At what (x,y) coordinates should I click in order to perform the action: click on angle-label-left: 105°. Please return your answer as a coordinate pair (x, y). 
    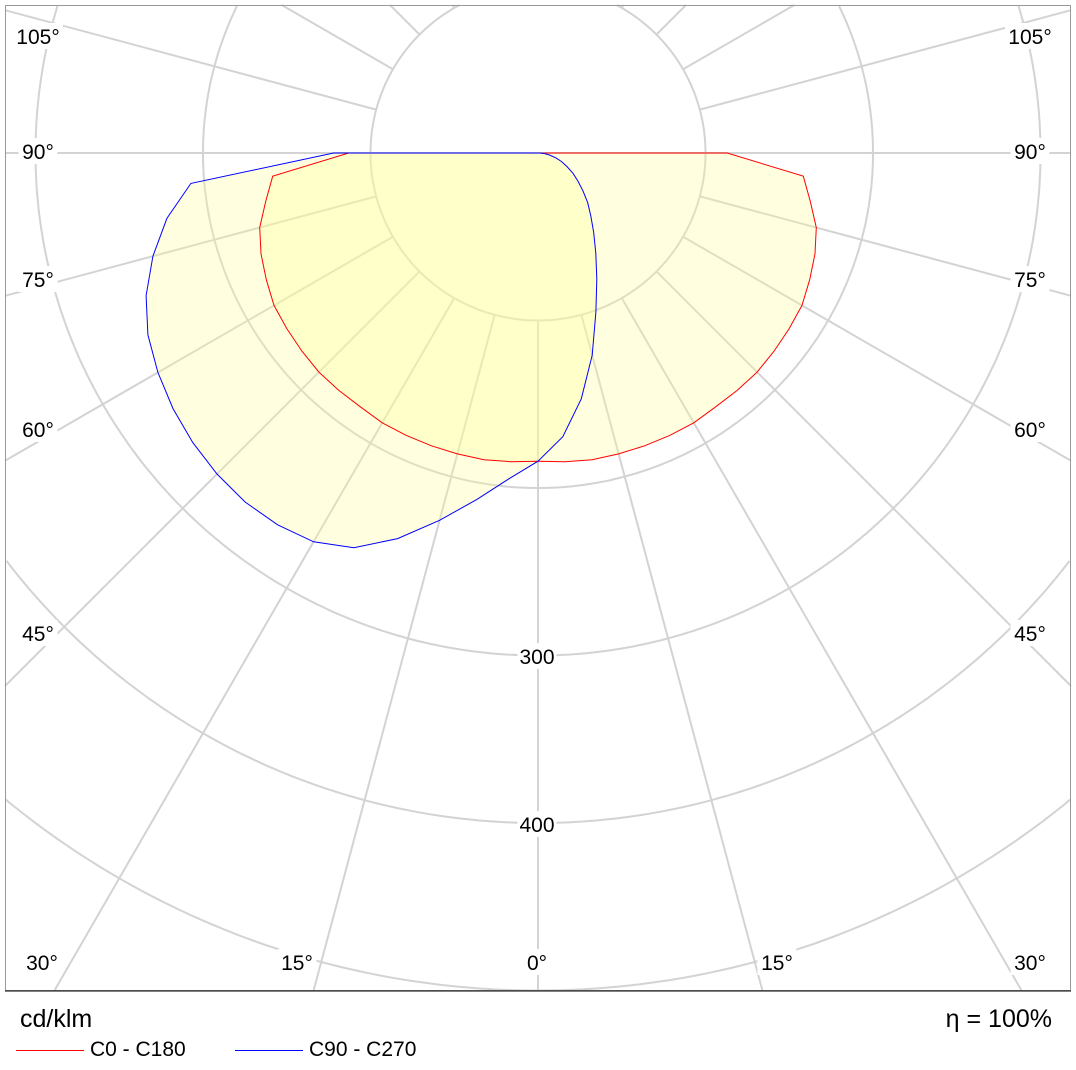
    Looking at the image, I should click on (37, 37).